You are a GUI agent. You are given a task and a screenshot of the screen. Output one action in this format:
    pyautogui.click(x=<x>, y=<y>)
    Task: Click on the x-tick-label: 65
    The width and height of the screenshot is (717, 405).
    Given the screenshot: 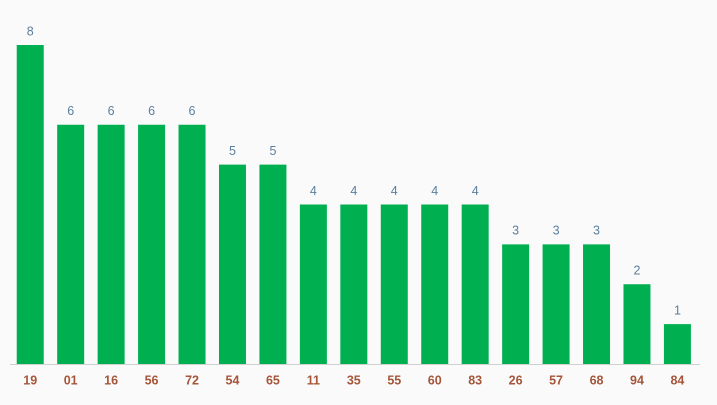 What is the action you would take?
    pyautogui.click(x=273, y=380)
    